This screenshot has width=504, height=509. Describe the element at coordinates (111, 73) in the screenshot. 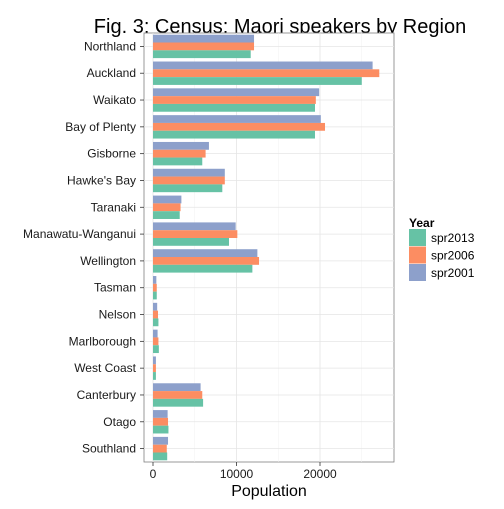

I see `y-tick-label: Auckland` at that location.